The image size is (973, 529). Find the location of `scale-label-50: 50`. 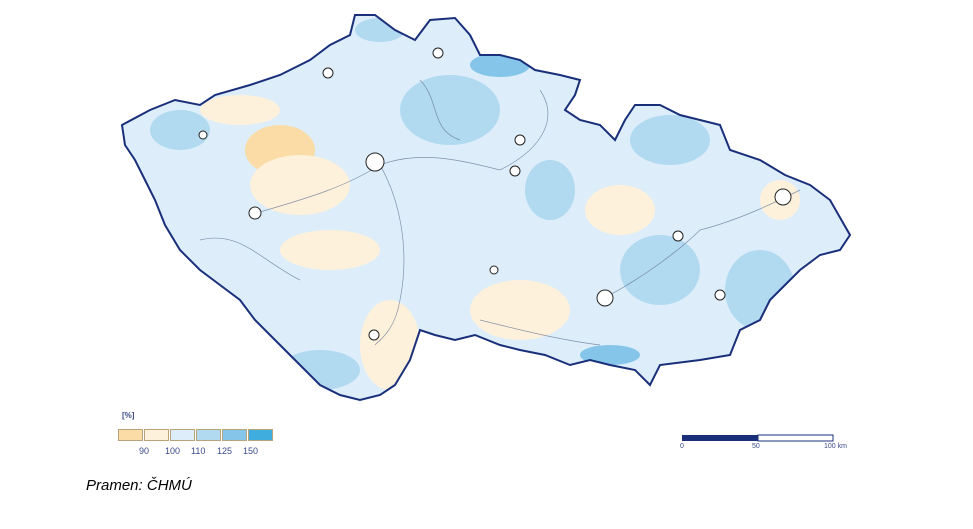

scale-label-50: 50 is located at coordinates (756, 446).